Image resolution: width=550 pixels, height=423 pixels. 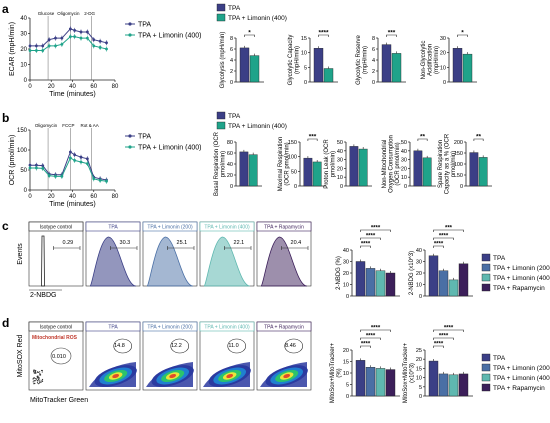 I want to click on y-tick-label: 5, so click(x=420, y=388).